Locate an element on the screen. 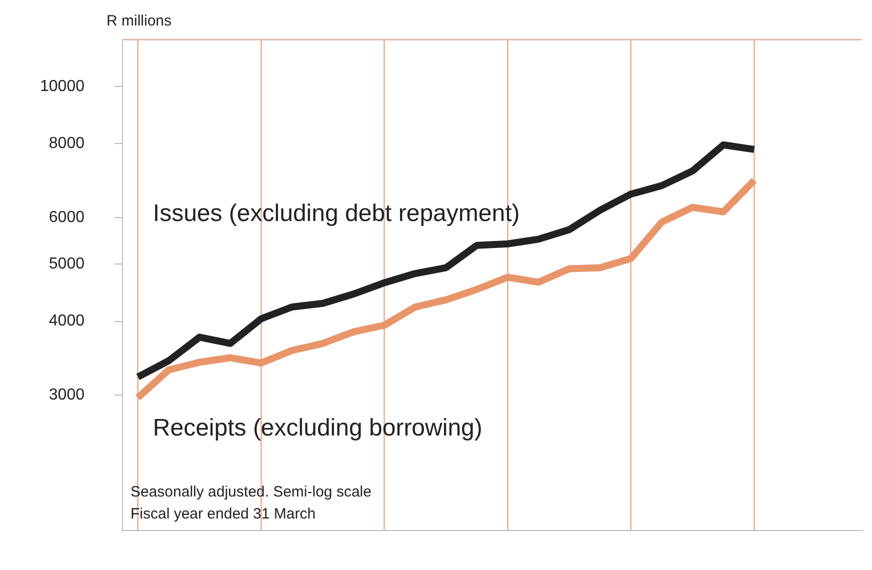  y-tick-label: 6000 is located at coordinates (66, 217).